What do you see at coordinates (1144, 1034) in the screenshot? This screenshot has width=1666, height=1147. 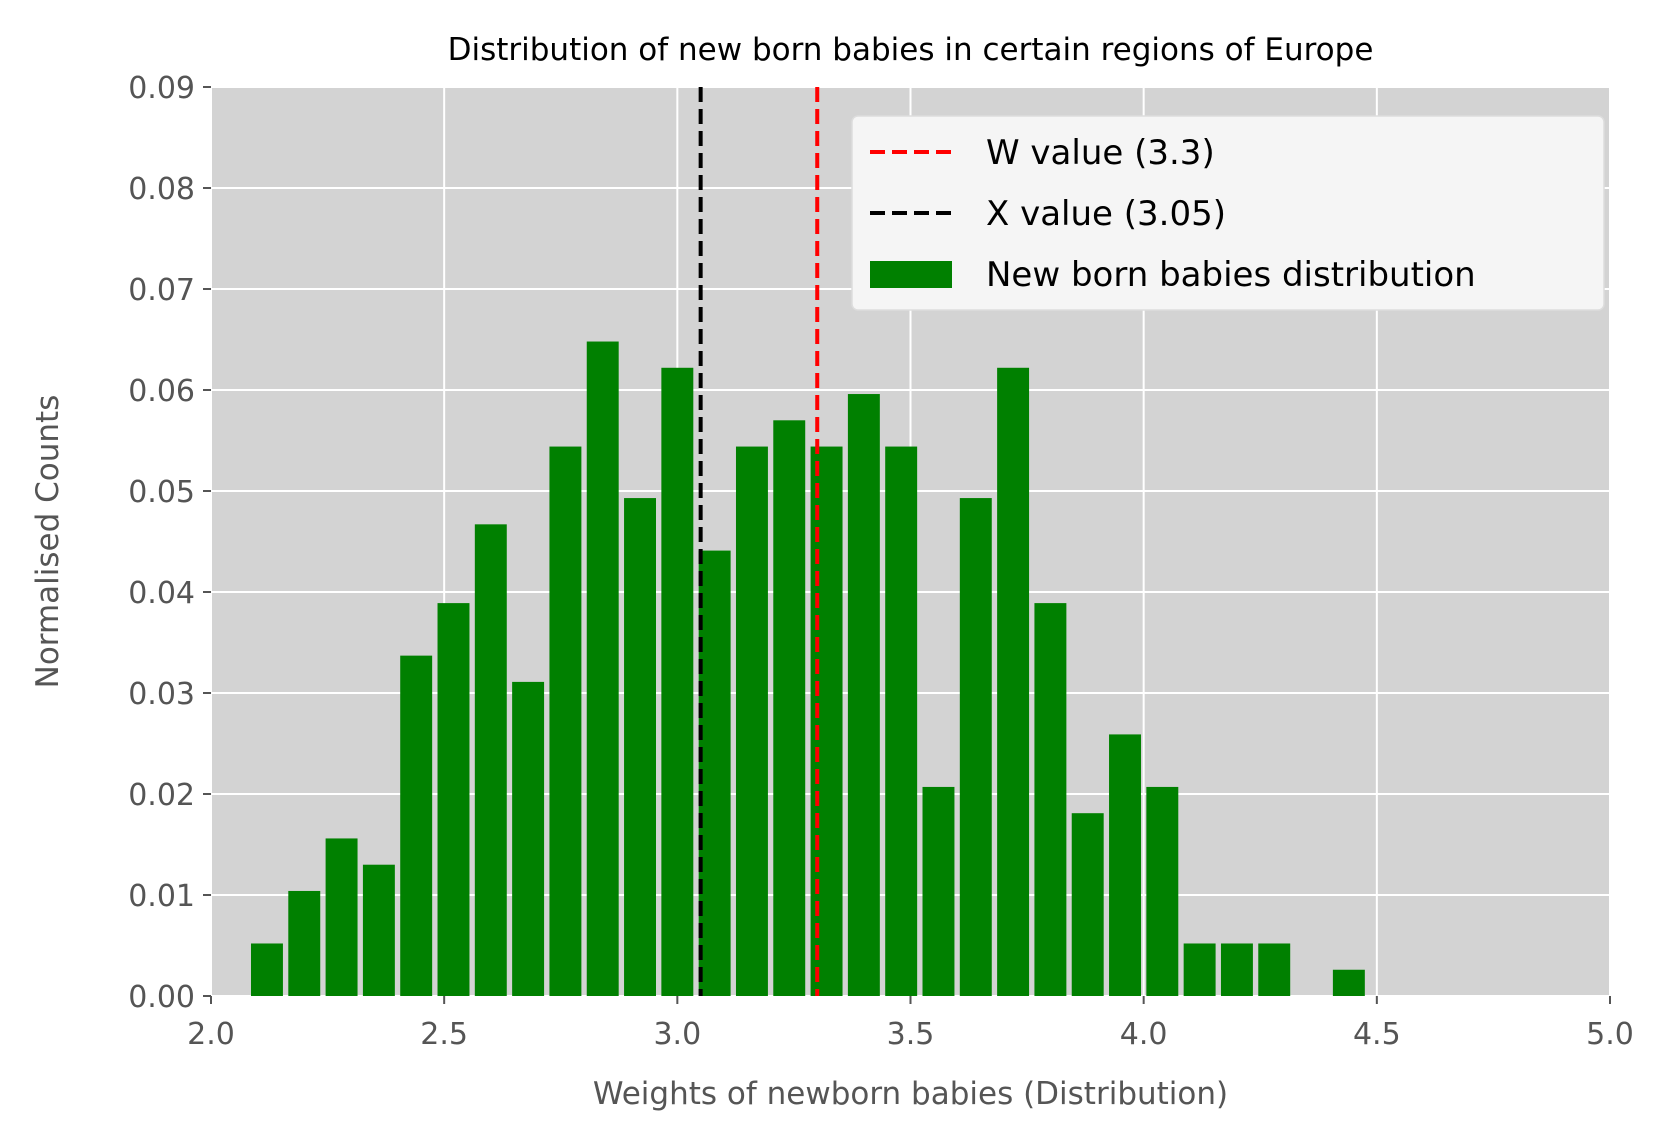 I see `x-tick-label: 4.0` at bounding box center [1144, 1034].